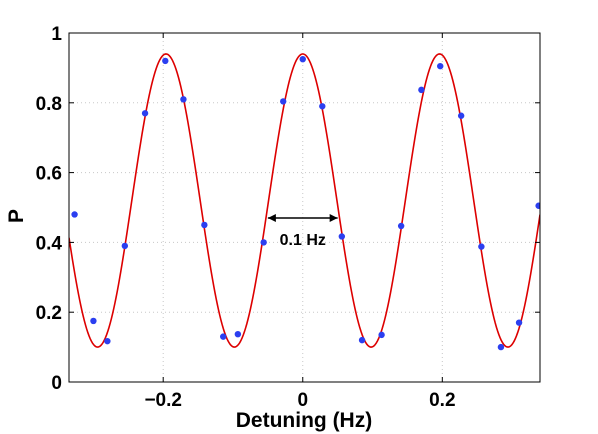  Describe the element at coordinates (163, 400) in the screenshot. I see `x-tick-label: −0.2` at that location.